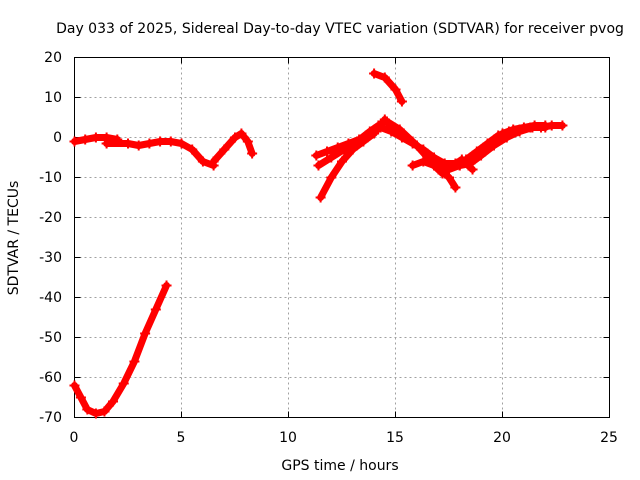  Describe the element at coordinates (181, 438) in the screenshot. I see `x-tick-label: 5` at that location.